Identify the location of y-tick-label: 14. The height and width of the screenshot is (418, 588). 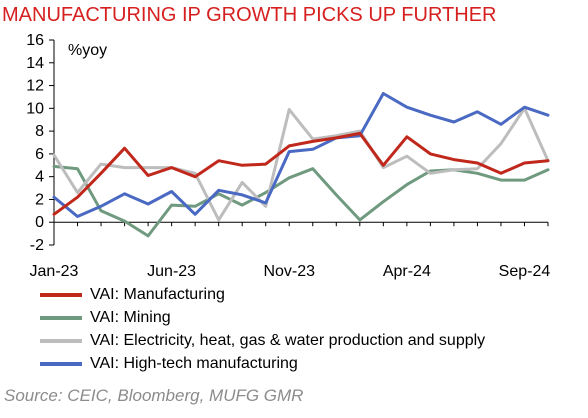
(35, 63).